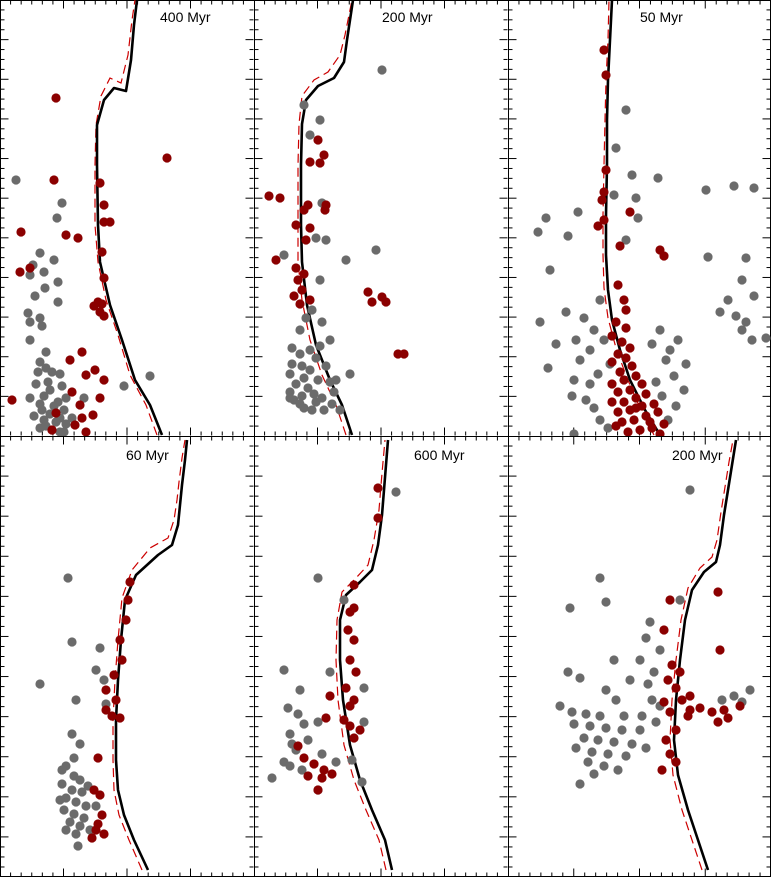 This screenshot has height=877, width=771. I want to click on member-points, so click(111, 710).